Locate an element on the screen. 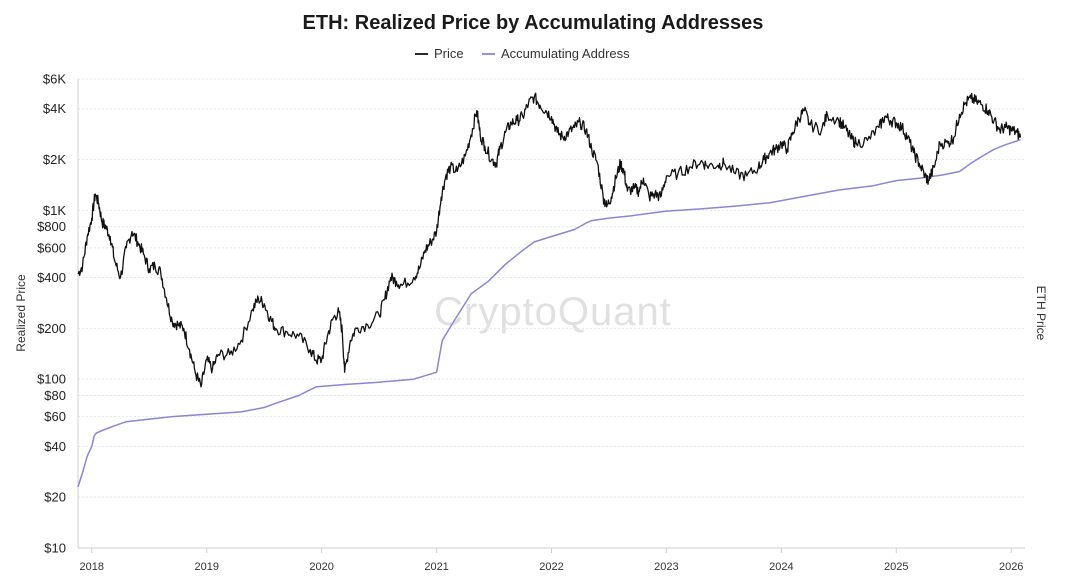 This screenshot has width=1067, height=580. y-tick-label: $400 is located at coordinates (51, 277).